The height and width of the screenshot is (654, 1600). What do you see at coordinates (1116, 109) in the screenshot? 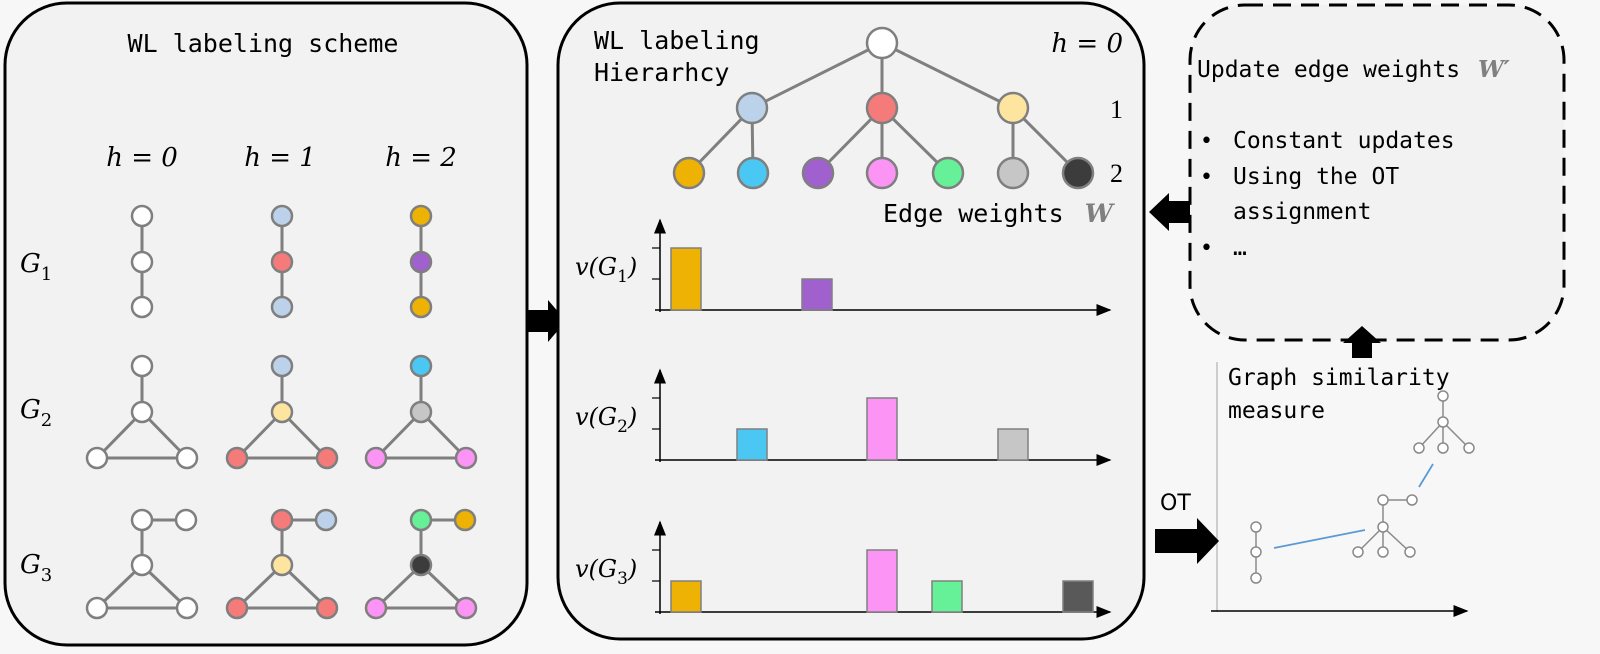
I see `level-label-1: 1` at bounding box center [1116, 109].